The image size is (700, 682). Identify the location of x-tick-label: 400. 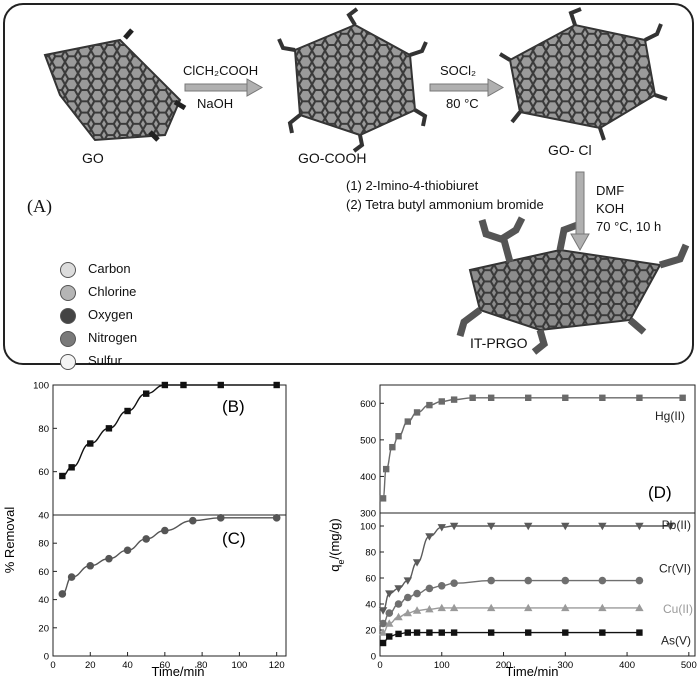
(627, 665).